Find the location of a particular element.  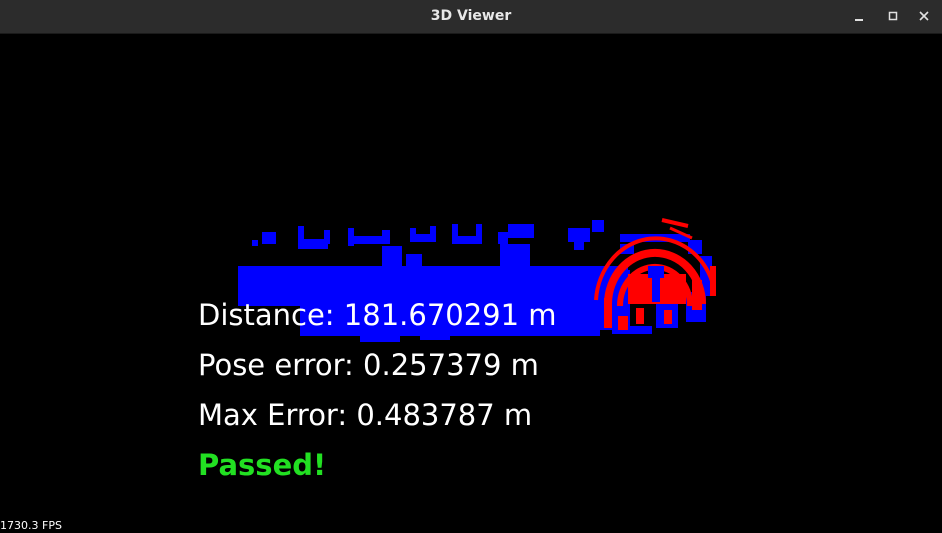

minimize-button is located at coordinates (859, 16).